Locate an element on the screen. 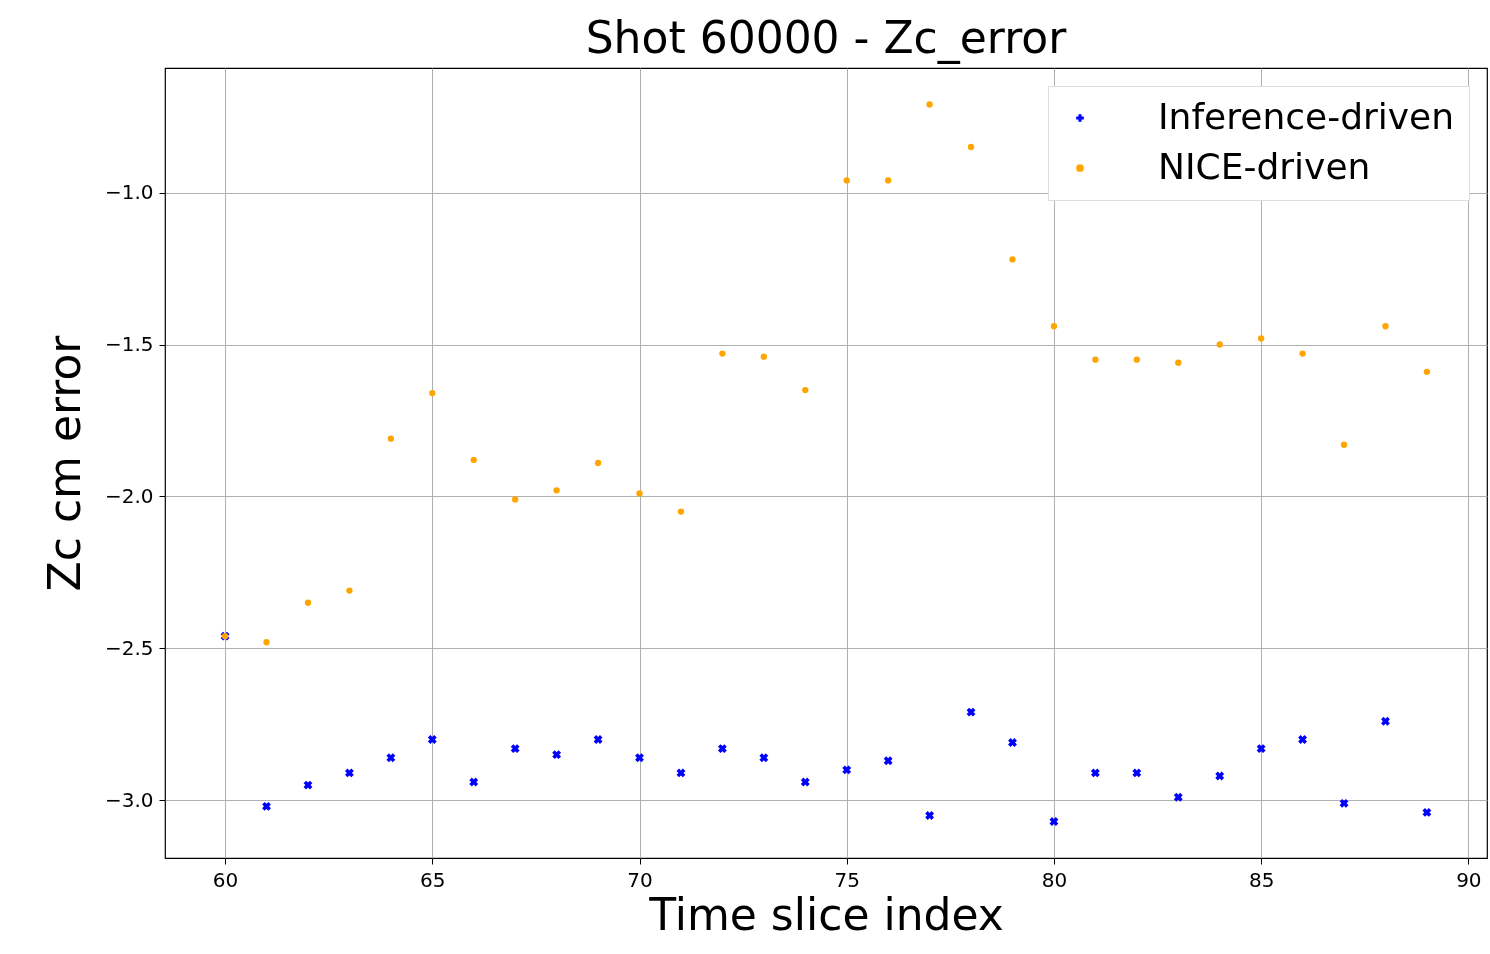 Image resolution: width=1490 pixels, height=954 pixels. y-tick-label: −3.0 is located at coordinates (129, 799).